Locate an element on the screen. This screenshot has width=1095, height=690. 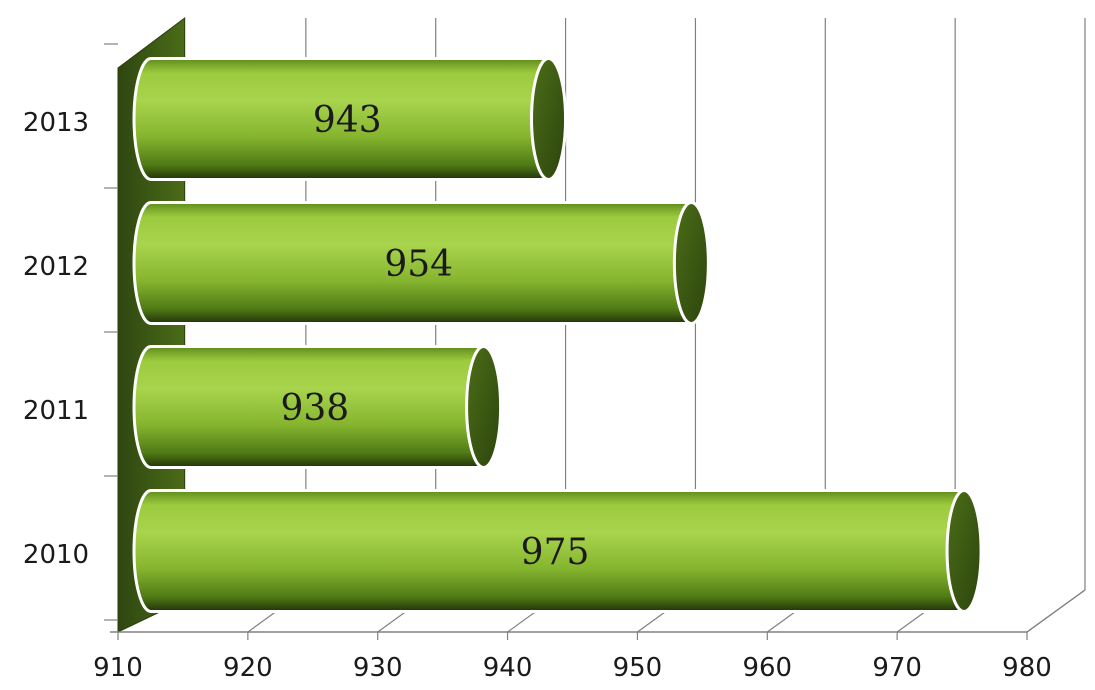
x-tick-label-960: 960 is located at coordinates (767, 668).